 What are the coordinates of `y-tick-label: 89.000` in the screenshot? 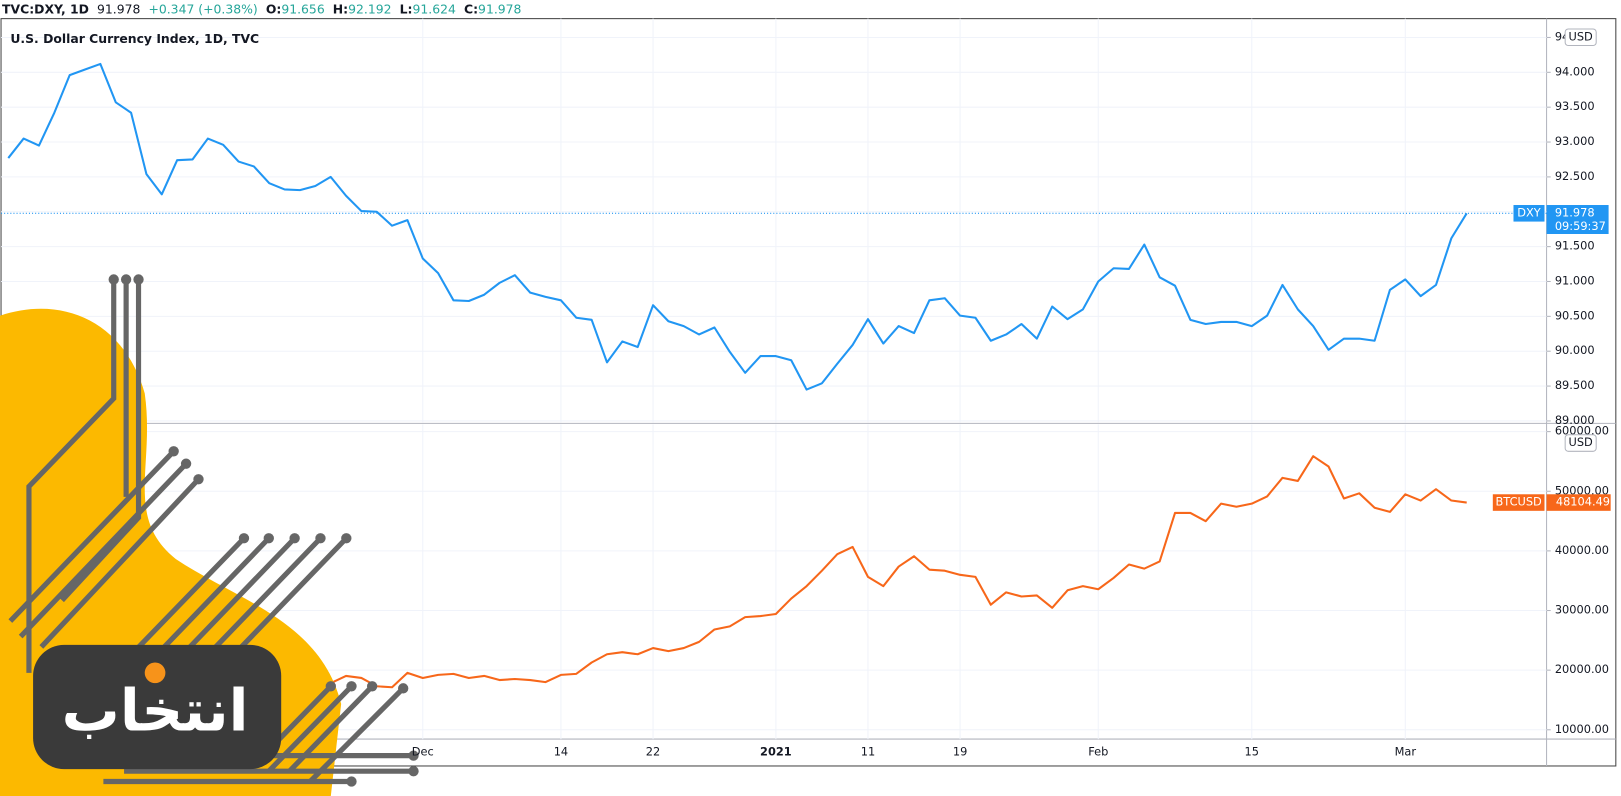 It's located at (1575, 420).